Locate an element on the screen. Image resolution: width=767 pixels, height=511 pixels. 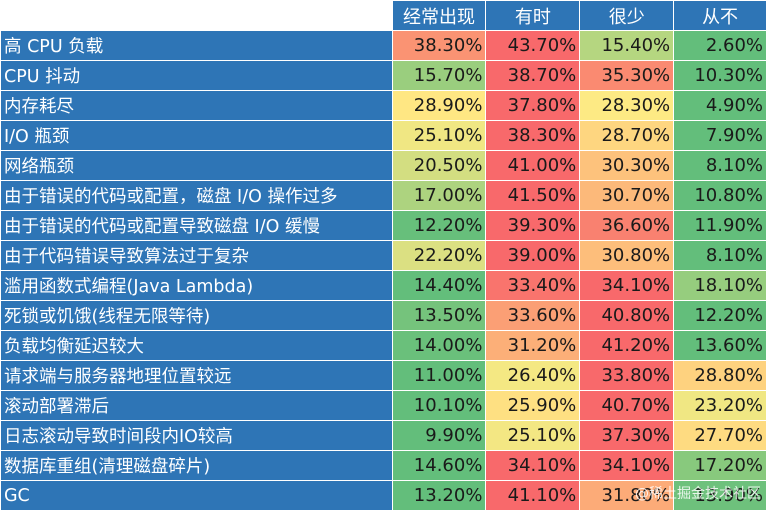
table-row: 数据库重组(清理磁盘碎片)14.60%34.10%34.10%17.20% is located at coordinates (384, 466).